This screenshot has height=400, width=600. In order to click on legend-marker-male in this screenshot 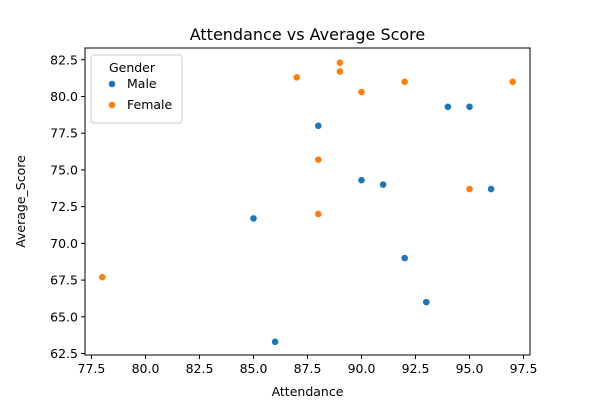, I will do `click(112, 84)`.